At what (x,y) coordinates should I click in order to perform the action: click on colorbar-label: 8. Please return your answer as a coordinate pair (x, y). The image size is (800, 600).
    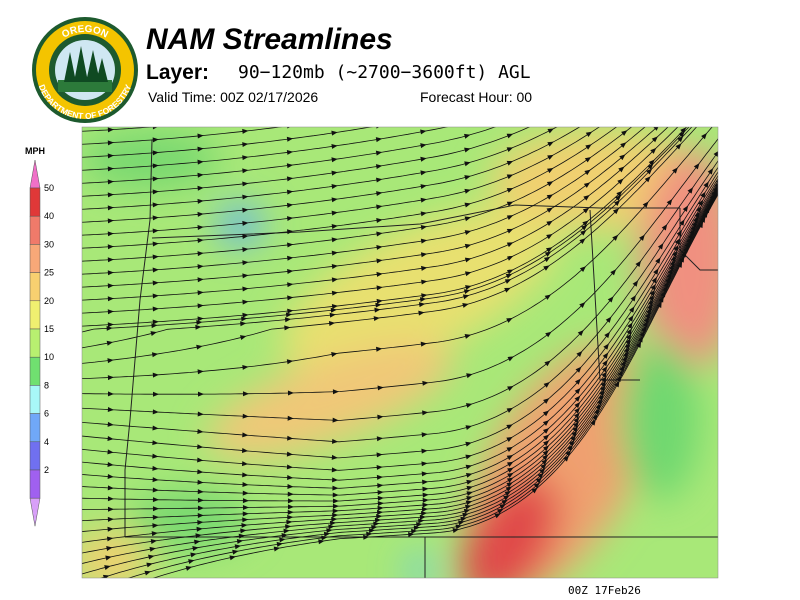
    Looking at the image, I should click on (46, 385).